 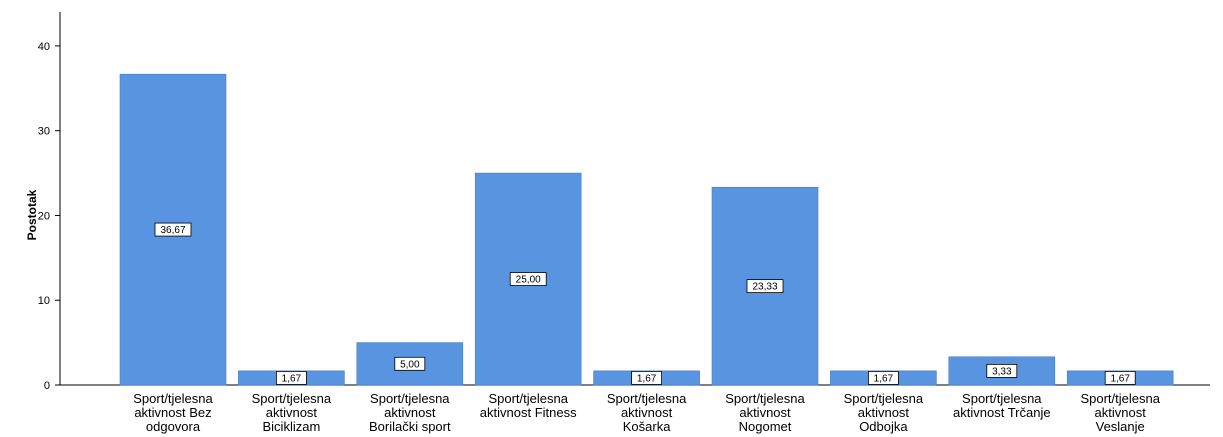 I want to click on y-tick-label: 30, so click(x=44, y=132).